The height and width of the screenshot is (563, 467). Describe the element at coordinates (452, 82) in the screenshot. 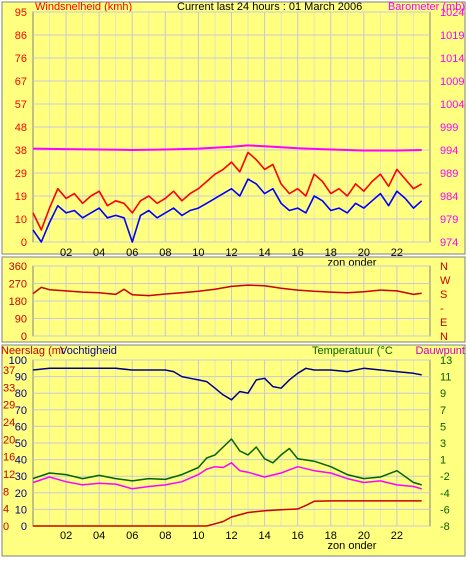

I see `y-tick-label-right: 1009` at that location.